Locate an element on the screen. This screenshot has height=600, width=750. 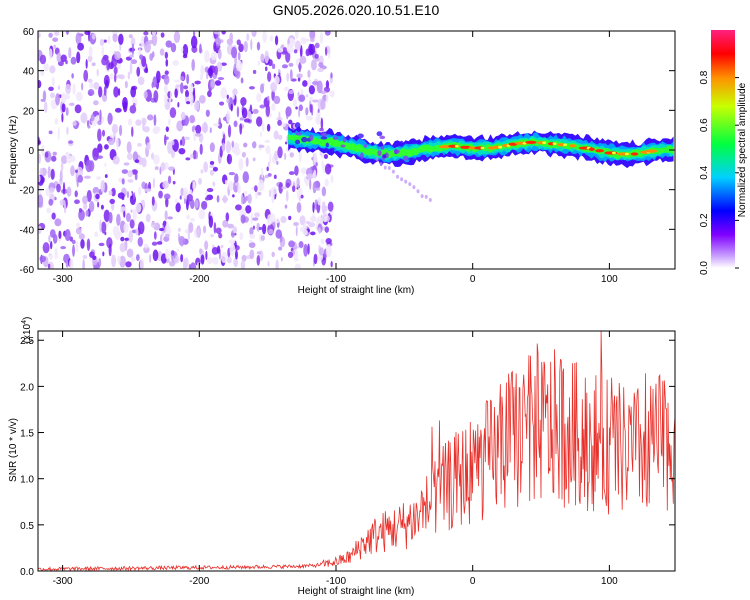
ridge-trail is located at coordinates (422, 196).